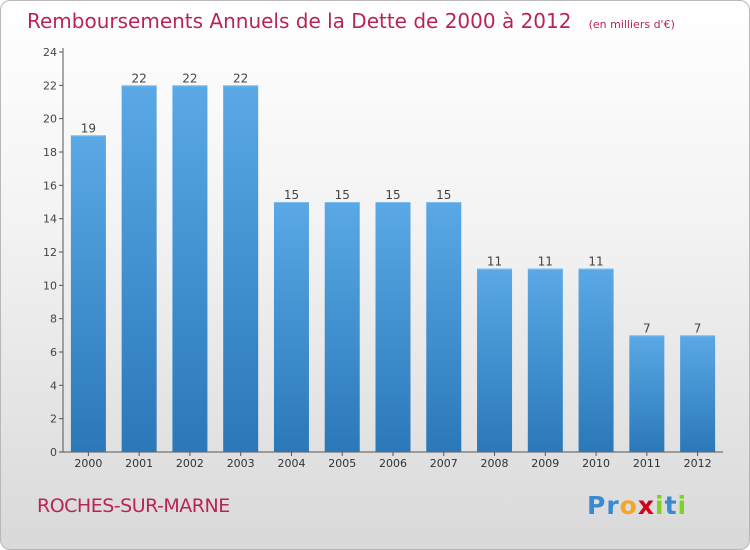  I want to click on x-tick-label-2005: 2005, so click(342, 463).